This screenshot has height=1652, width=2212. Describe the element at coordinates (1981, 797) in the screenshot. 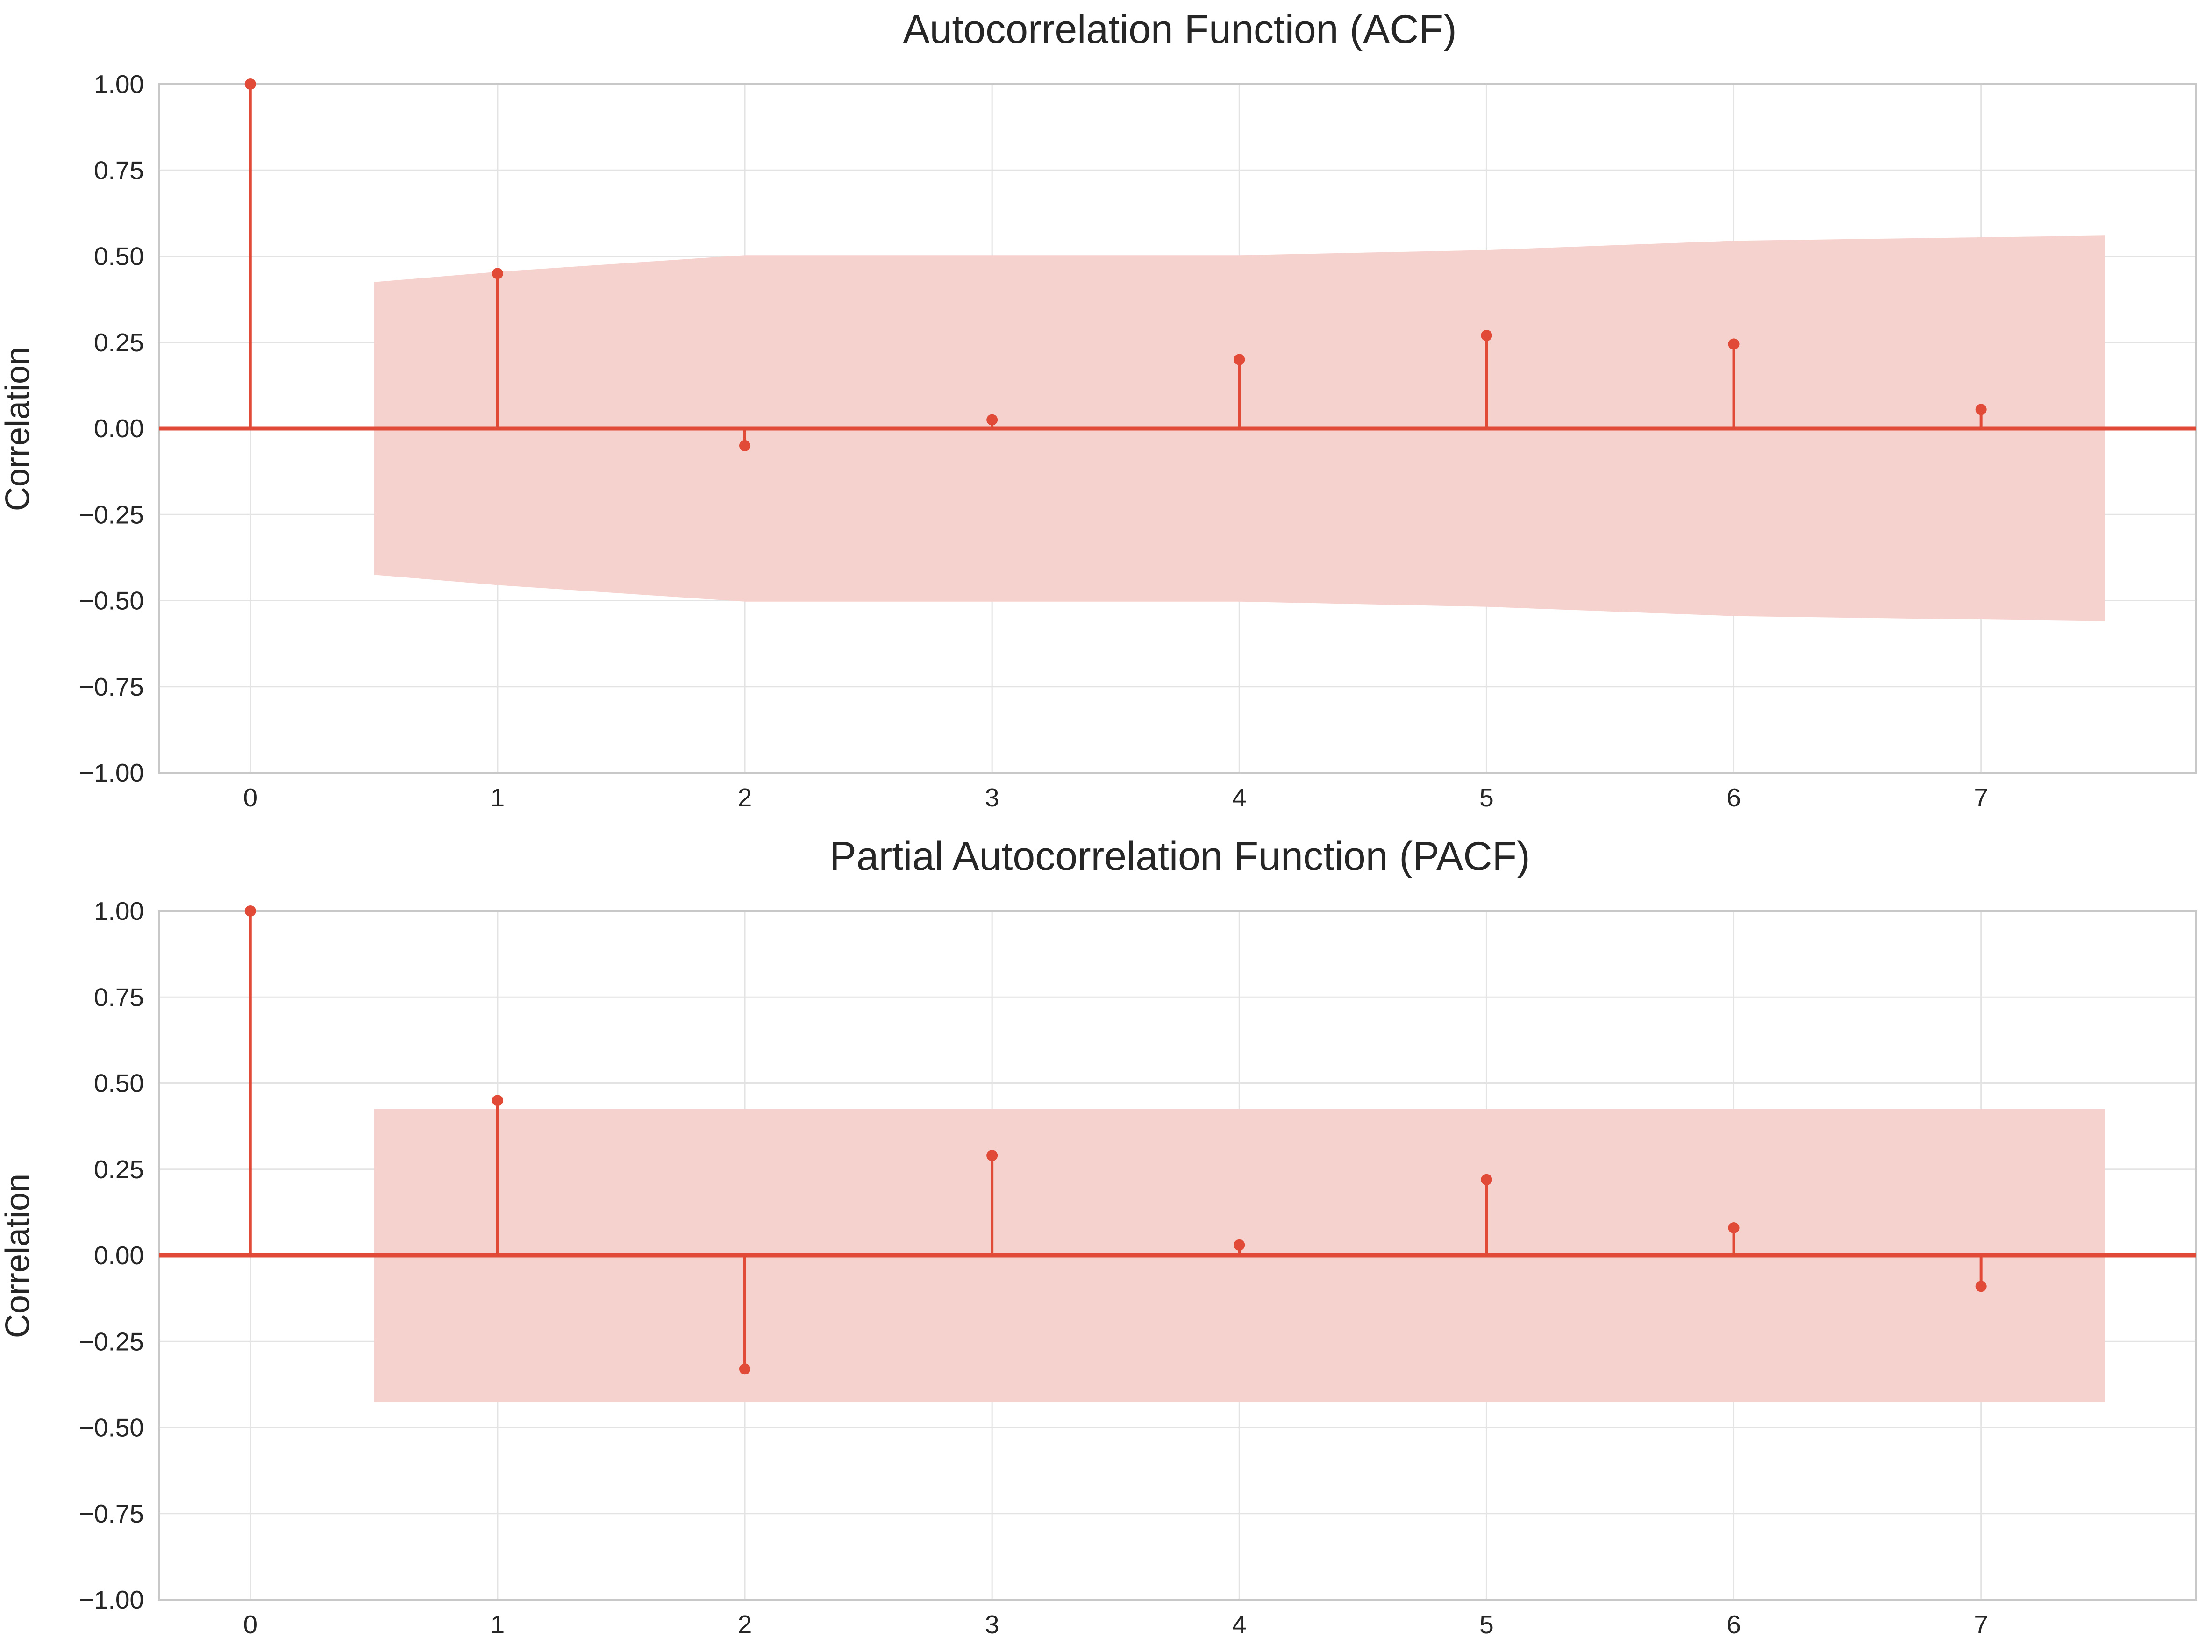

I see `acf-x-tick-label: 7` at that location.